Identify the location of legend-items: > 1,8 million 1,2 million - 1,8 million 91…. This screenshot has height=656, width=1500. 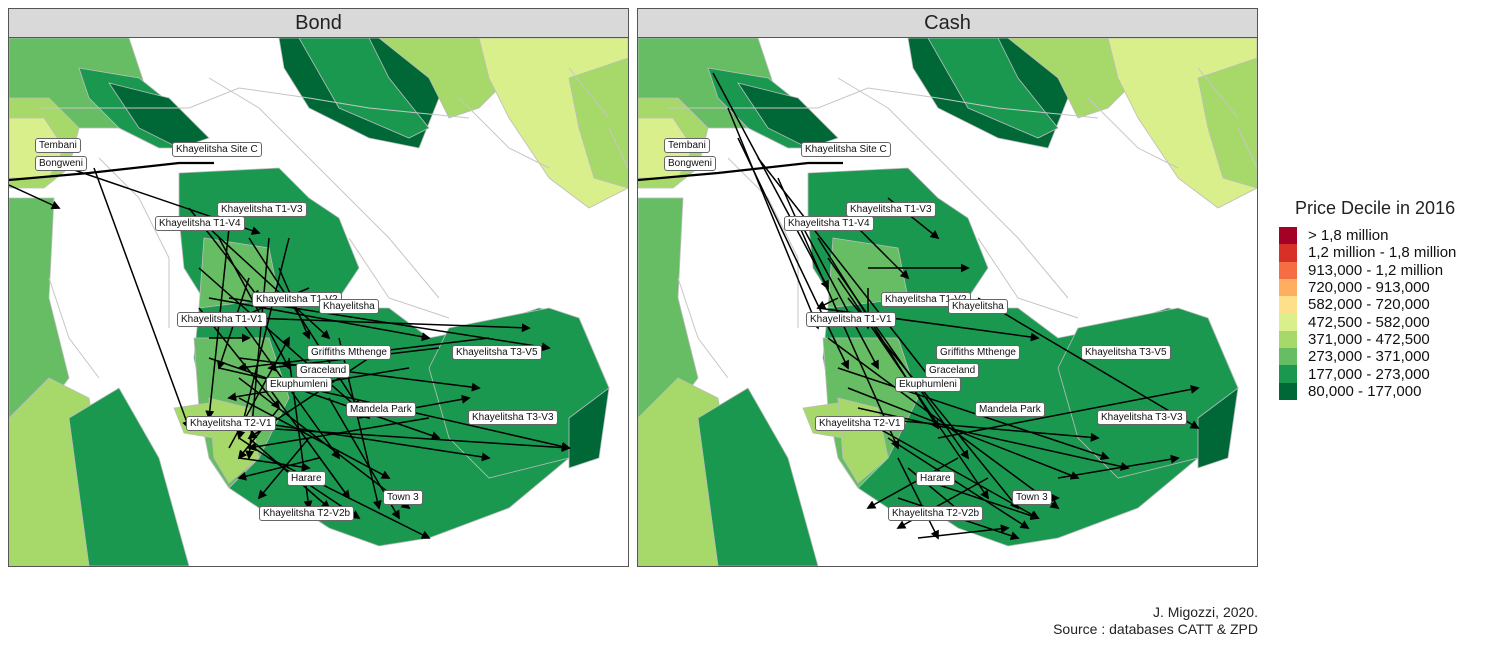
(1386, 313).